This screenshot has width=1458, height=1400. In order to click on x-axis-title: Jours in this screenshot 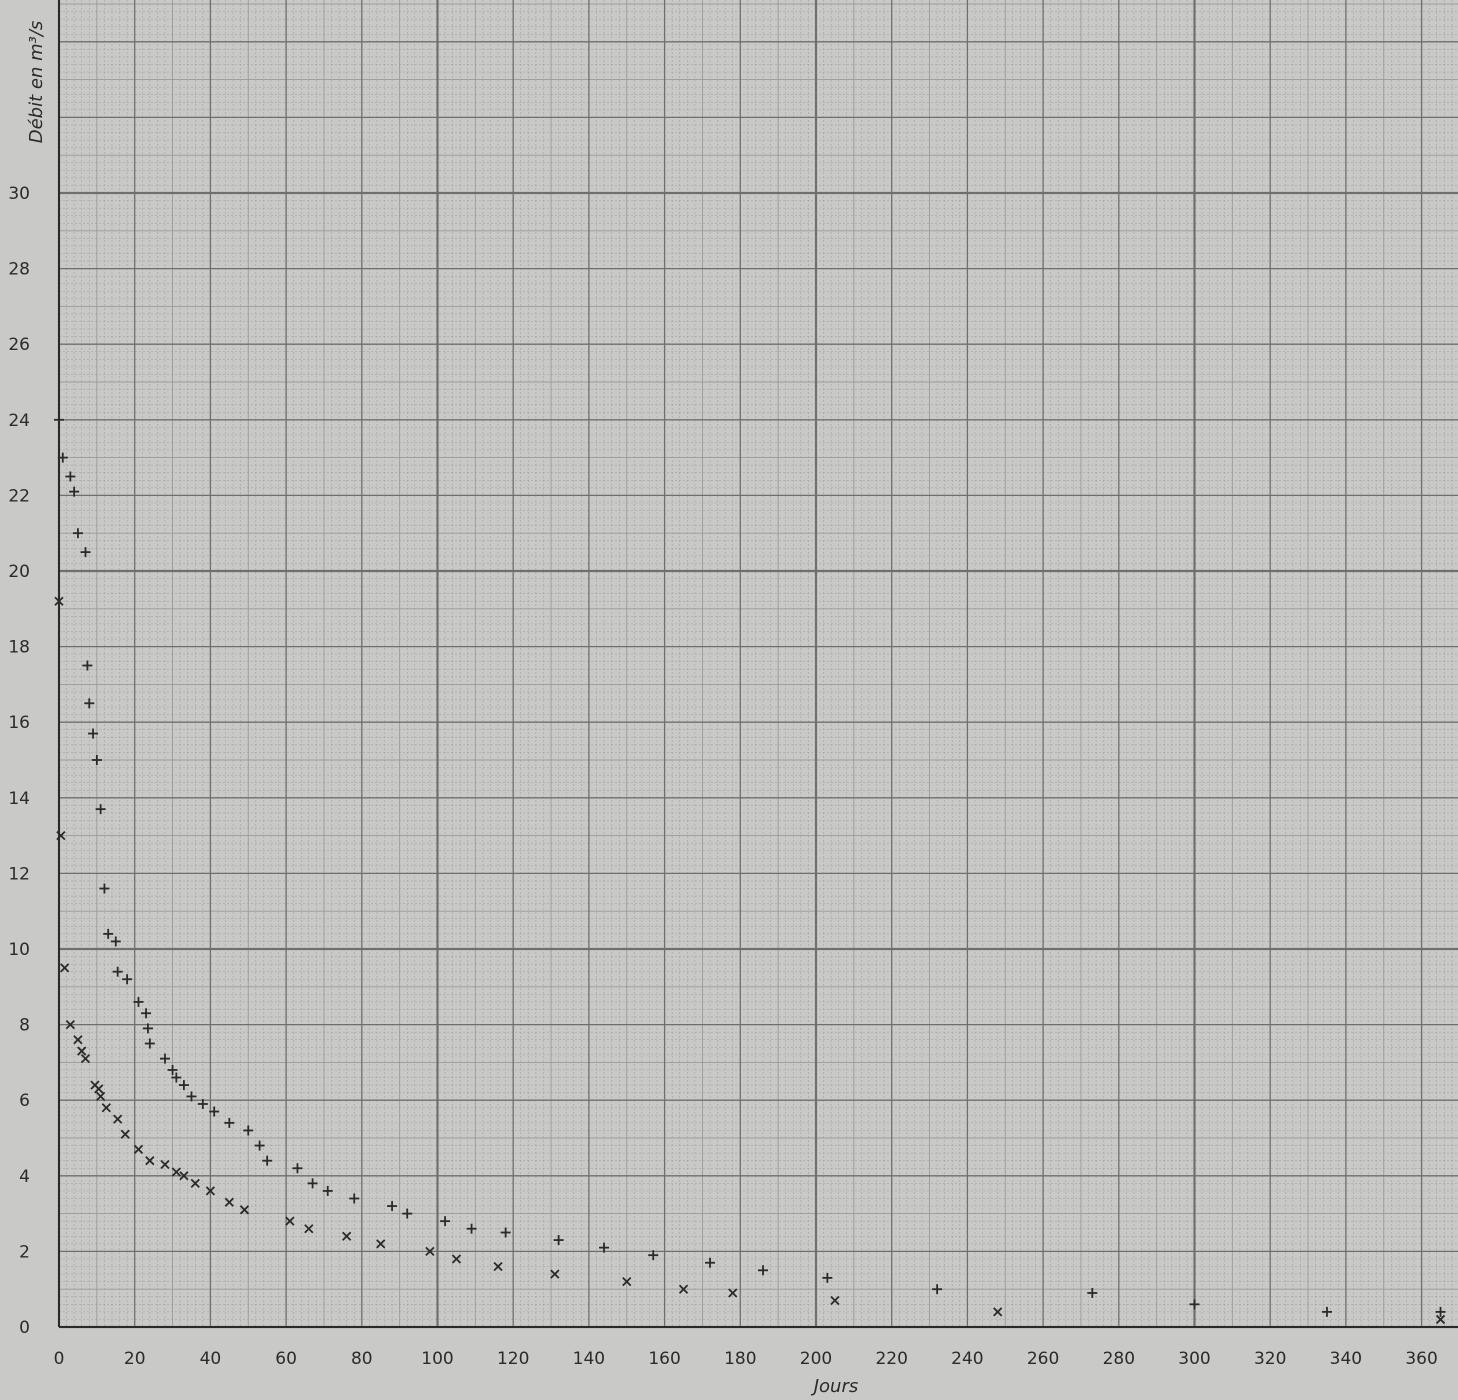, I will do `click(835, 1386)`.